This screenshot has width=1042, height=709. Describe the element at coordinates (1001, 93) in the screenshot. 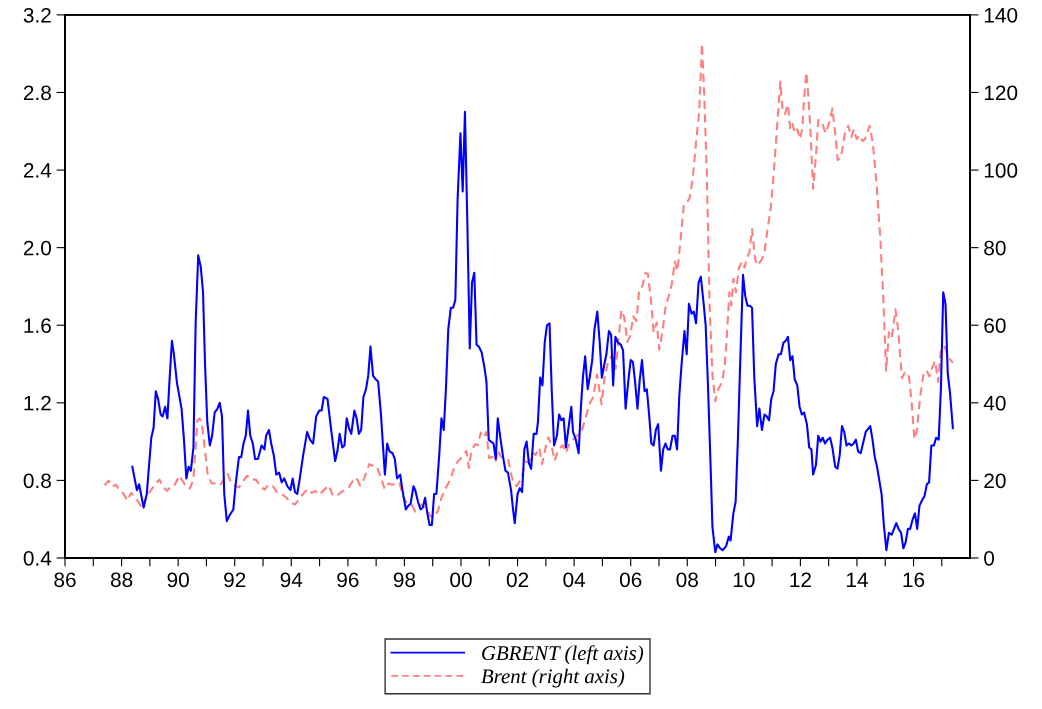

I see `y2-tick-label: 120` at that location.